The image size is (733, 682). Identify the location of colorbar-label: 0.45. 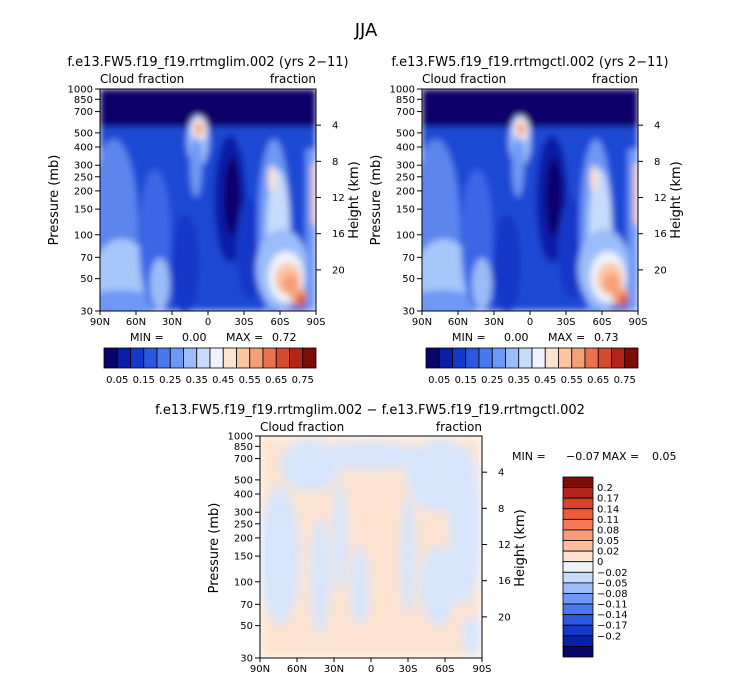
(223, 380).